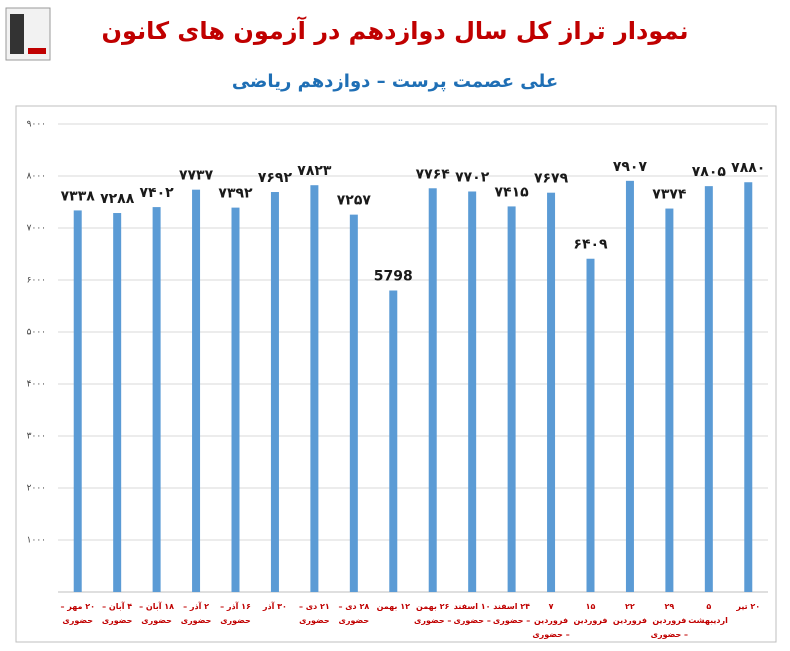 The image size is (790, 651). I want to click on data-label: ۷۸۰۵, so click(709, 172).